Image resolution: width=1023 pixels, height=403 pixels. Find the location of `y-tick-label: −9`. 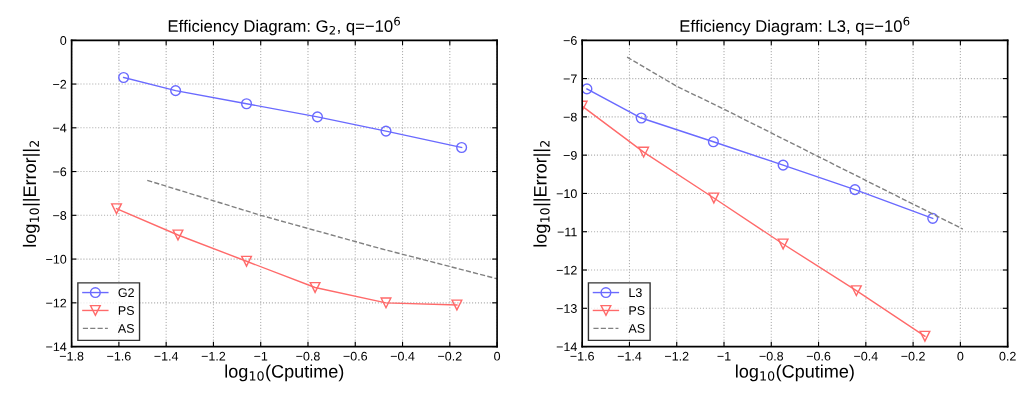

y-tick-label: −9 is located at coordinates (570, 155).